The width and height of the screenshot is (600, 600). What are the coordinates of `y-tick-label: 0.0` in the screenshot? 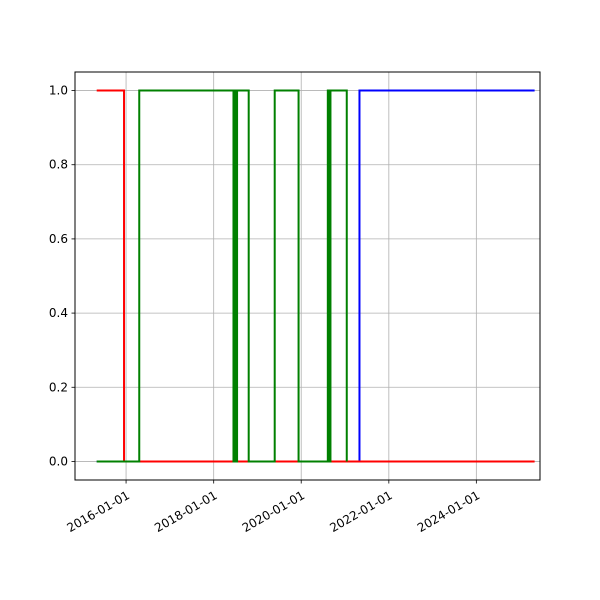 It's located at (58, 461).